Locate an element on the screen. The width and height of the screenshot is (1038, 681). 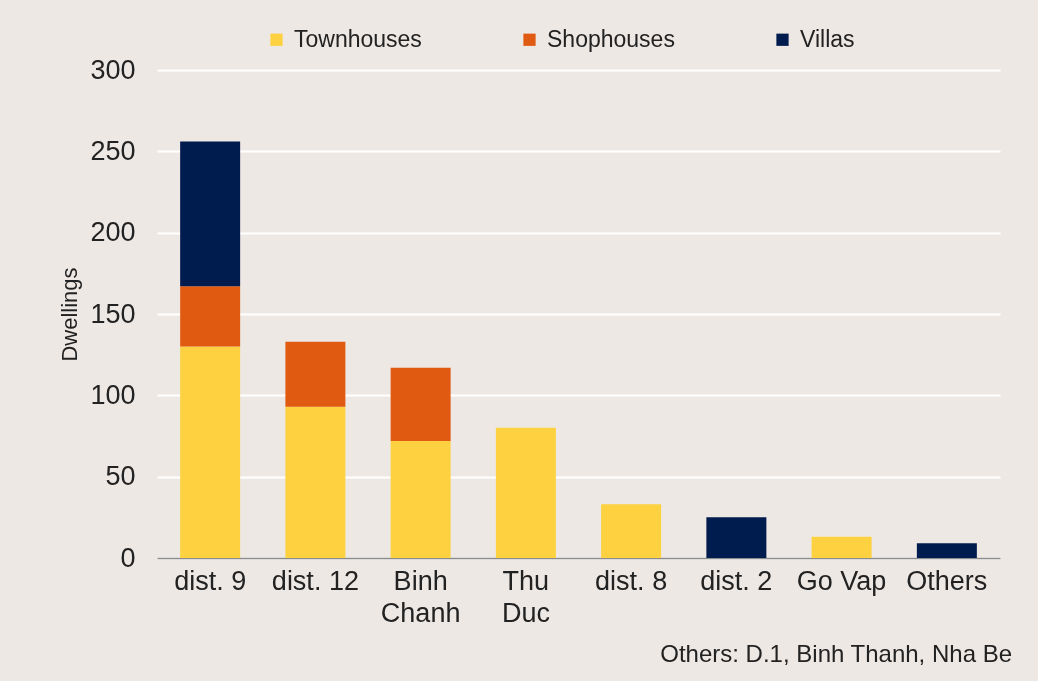
x-tick-label: dist. 12 is located at coordinates (315, 580).